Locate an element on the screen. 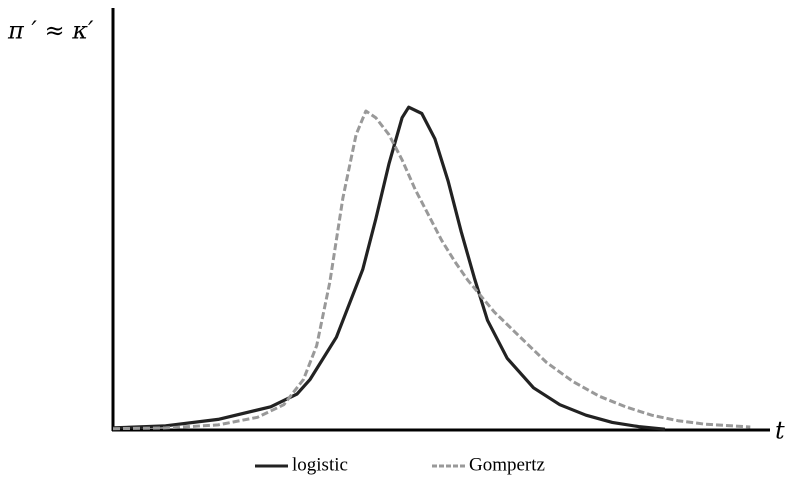  x-axis-label: t is located at coordinates (780, 431).